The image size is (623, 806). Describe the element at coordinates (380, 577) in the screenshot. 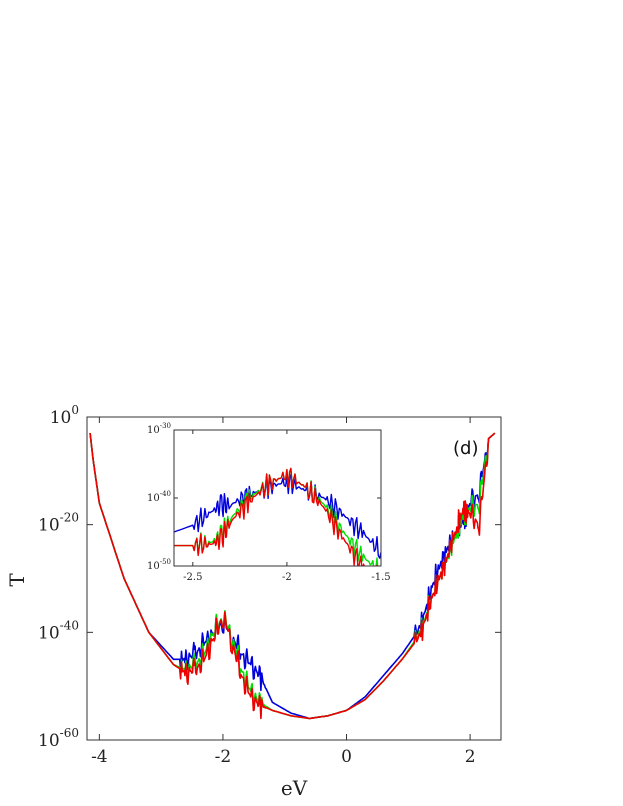

I see `x-tick-label: -1.5` at that location.